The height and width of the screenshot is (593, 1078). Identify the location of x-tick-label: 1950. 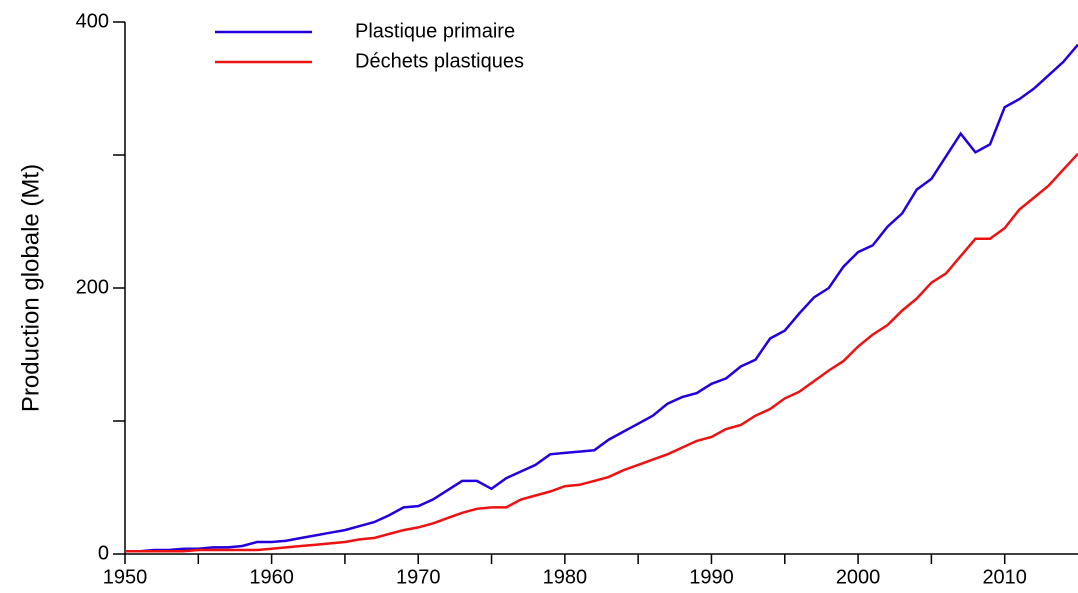
(125, 577).